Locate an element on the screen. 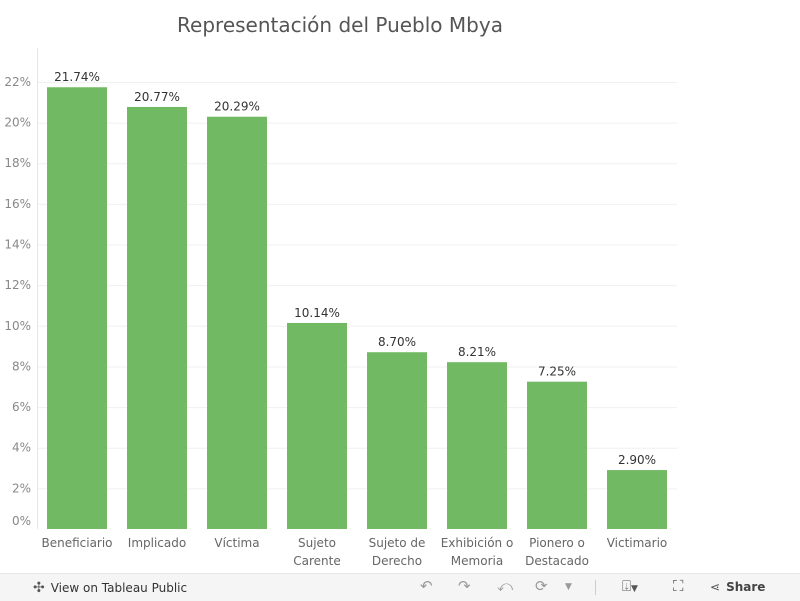 The width and height of the screenshot is (800, 601). y-tick-label: 4% is located at coordinates (21, 448).